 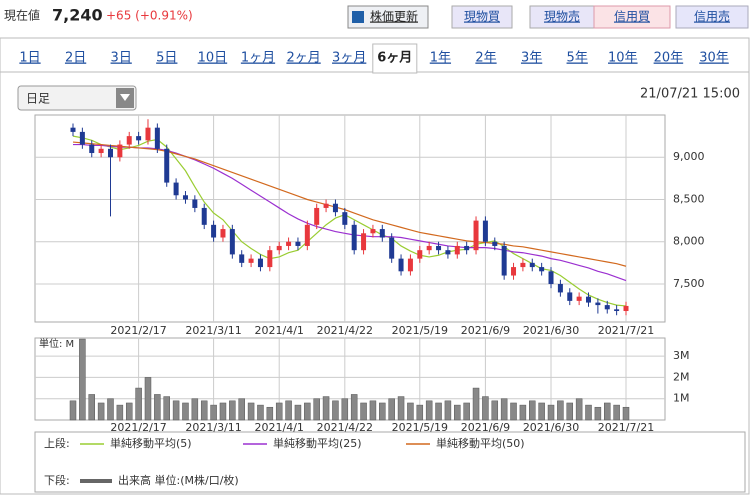 I want to click on tab: 1ヶ月, so click(x=258, y=58).